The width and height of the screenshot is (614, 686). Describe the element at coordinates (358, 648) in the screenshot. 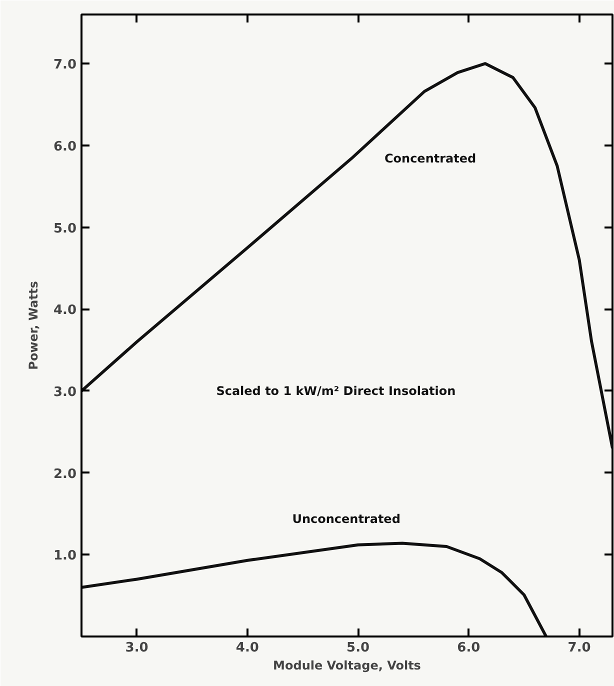

I see `x-tick-label: 5.0` at that location.